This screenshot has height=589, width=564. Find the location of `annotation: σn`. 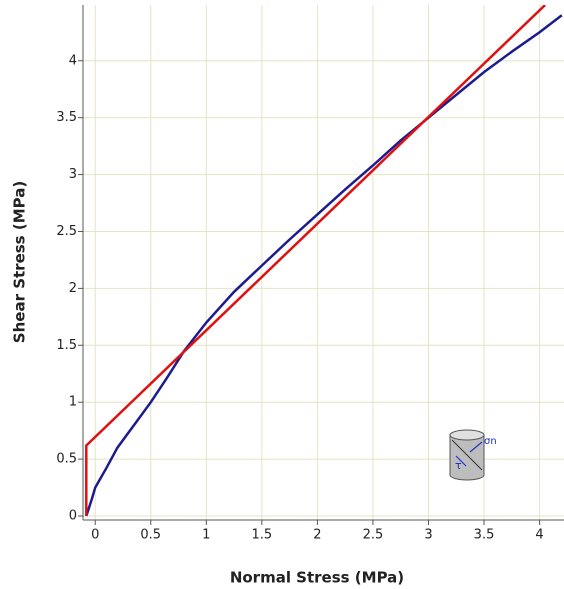

annotation: σn is located at coordinates (490, 441).